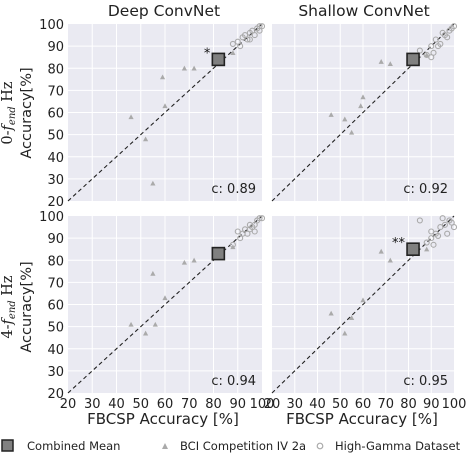 This screenshot has width=474, height=454. What do you see at coordinates (8, 320) in the screenshot?
I see `row-label-bottom-f: f` at bounding box center [8, 320].